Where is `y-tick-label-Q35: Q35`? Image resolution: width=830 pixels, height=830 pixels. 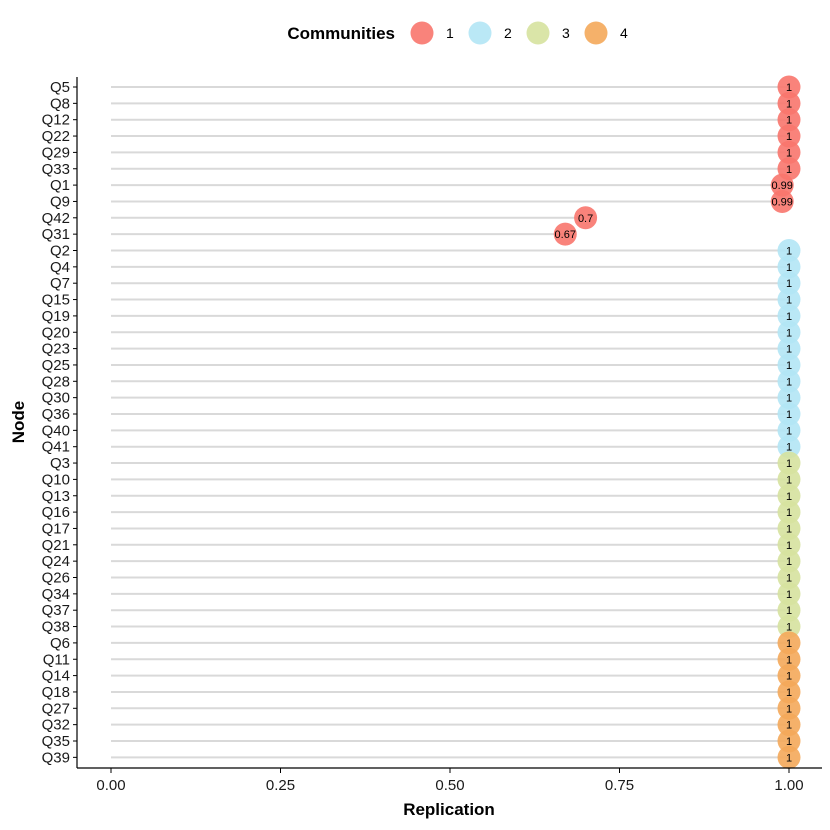
y-tick-label-Q35: Q35 is located at coordinates (56, 741).